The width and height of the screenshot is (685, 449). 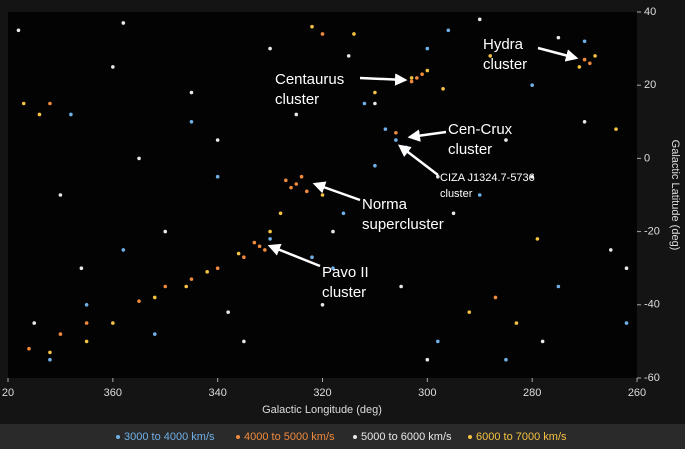 What do you see at coordinates (289, 437) in the screenshot?
I see `legend-label: 4000 to 5000 km/s` at bounding box center [289, 437].